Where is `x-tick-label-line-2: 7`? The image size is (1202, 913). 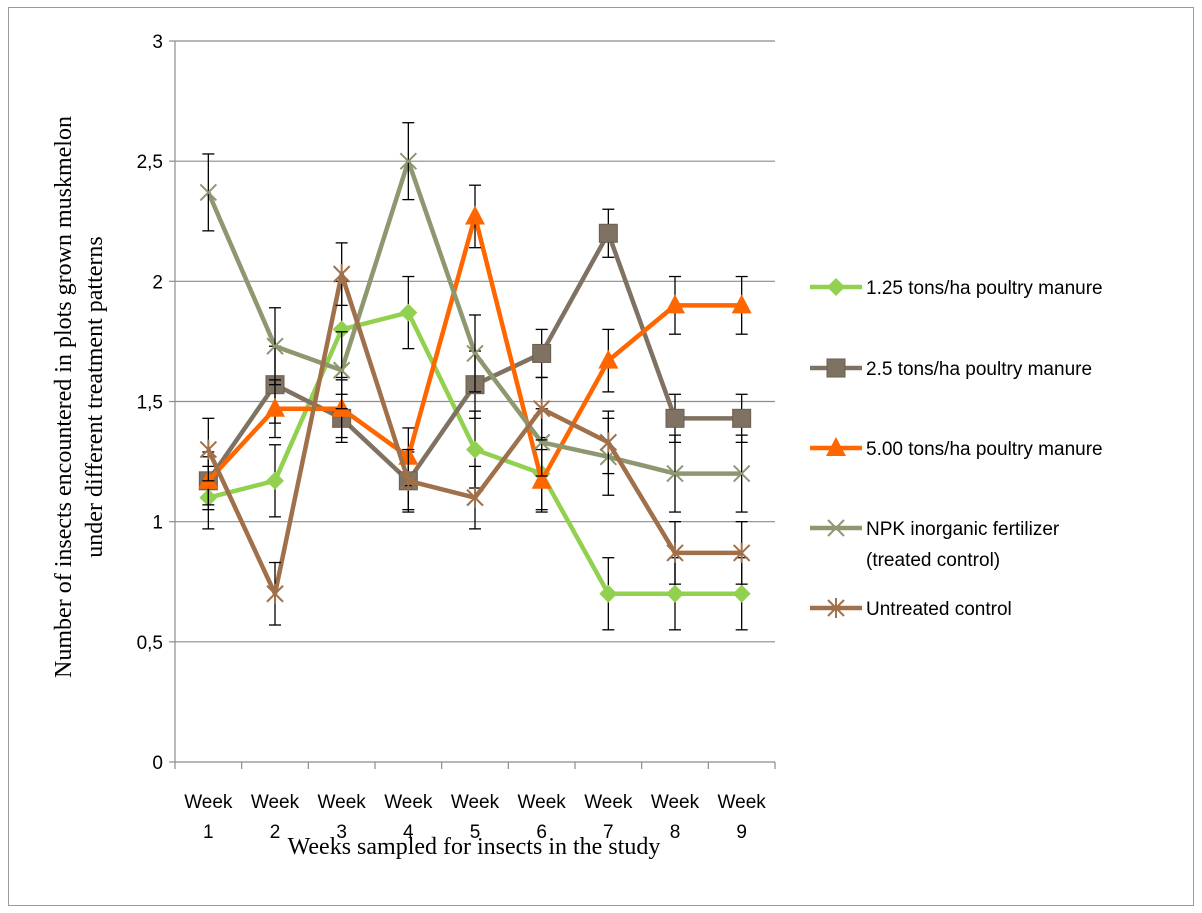 x-tick-label-line-2: 7 is located at coordinates (608, 832).